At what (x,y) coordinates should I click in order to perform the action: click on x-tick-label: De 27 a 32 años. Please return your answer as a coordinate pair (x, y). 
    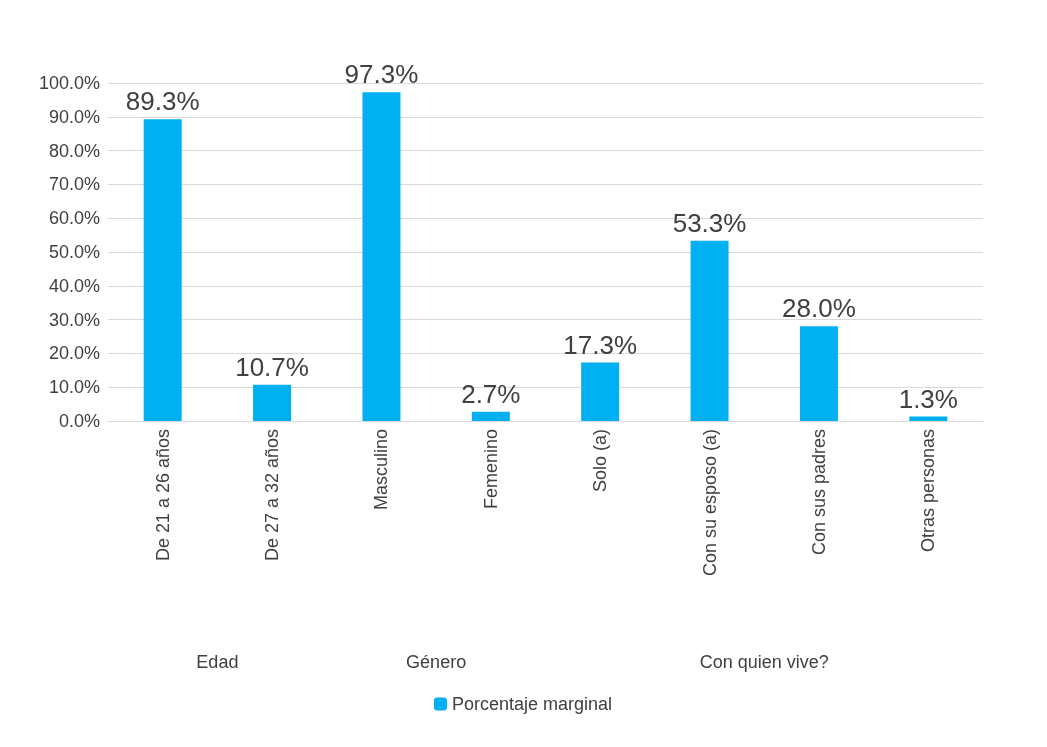
    Looking at the image, I should click on (272, 495).